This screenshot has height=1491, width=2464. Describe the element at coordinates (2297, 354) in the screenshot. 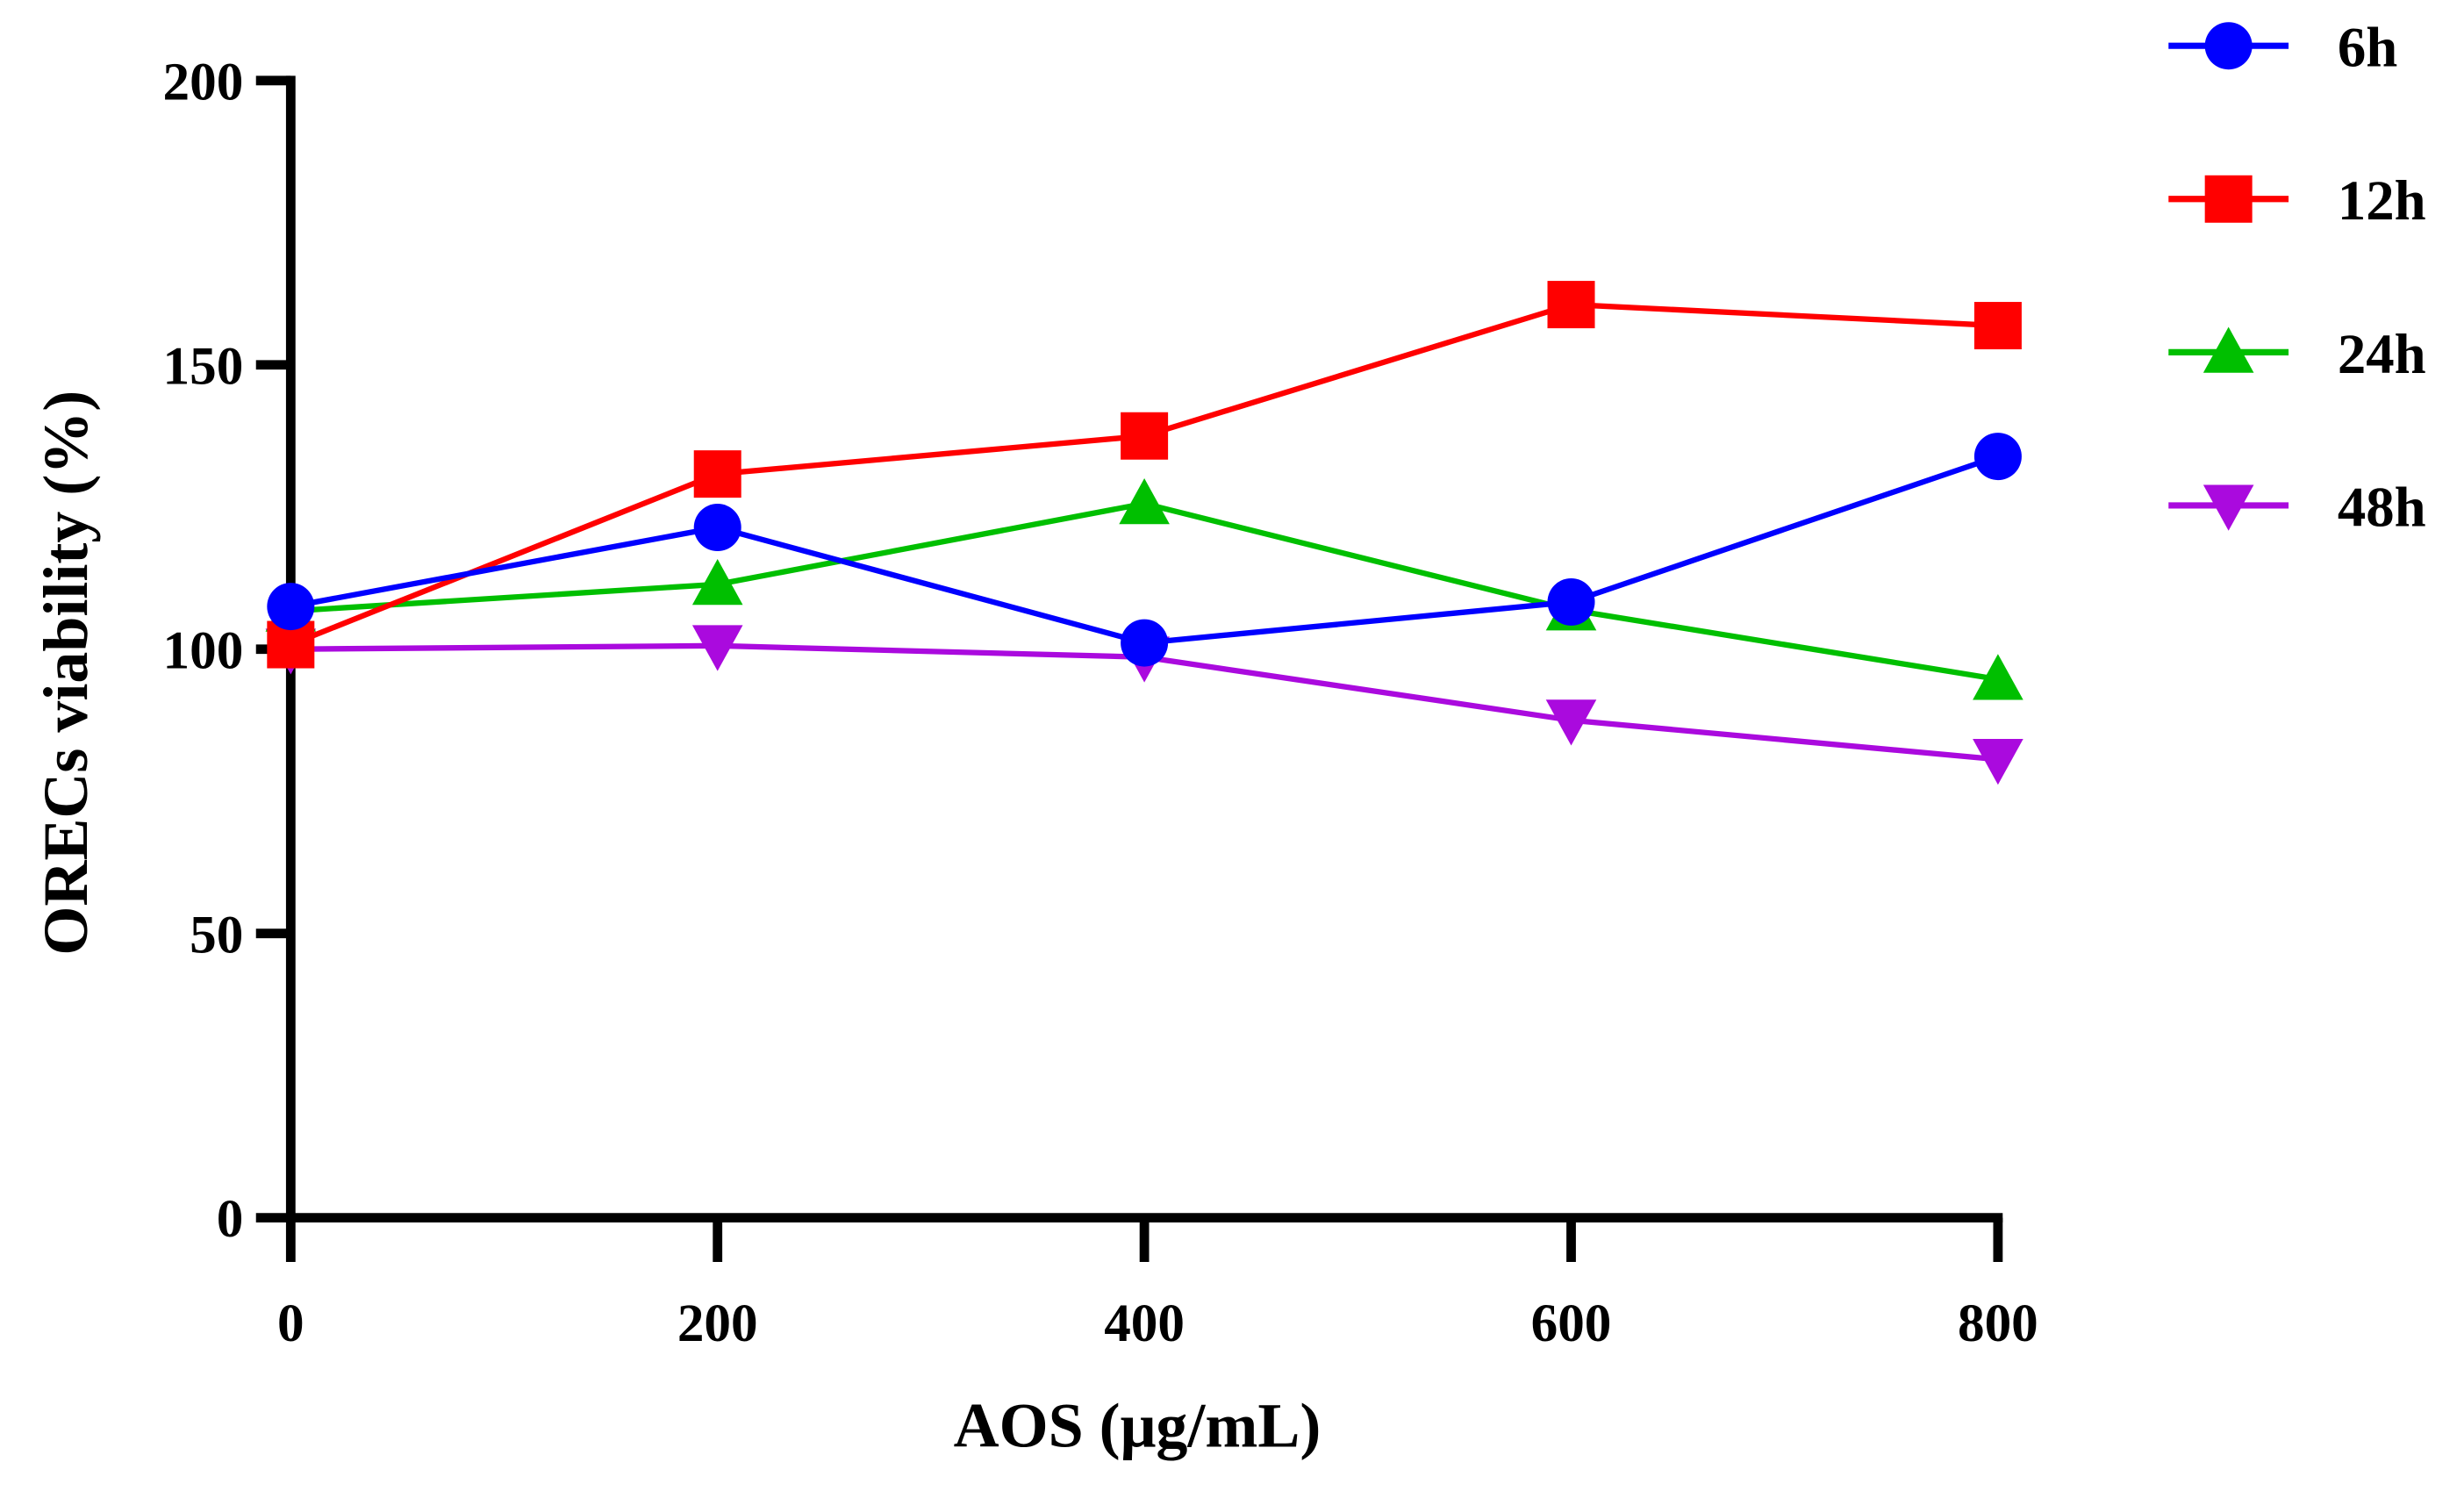

I see `legend-item-24h: 24h` at that location.